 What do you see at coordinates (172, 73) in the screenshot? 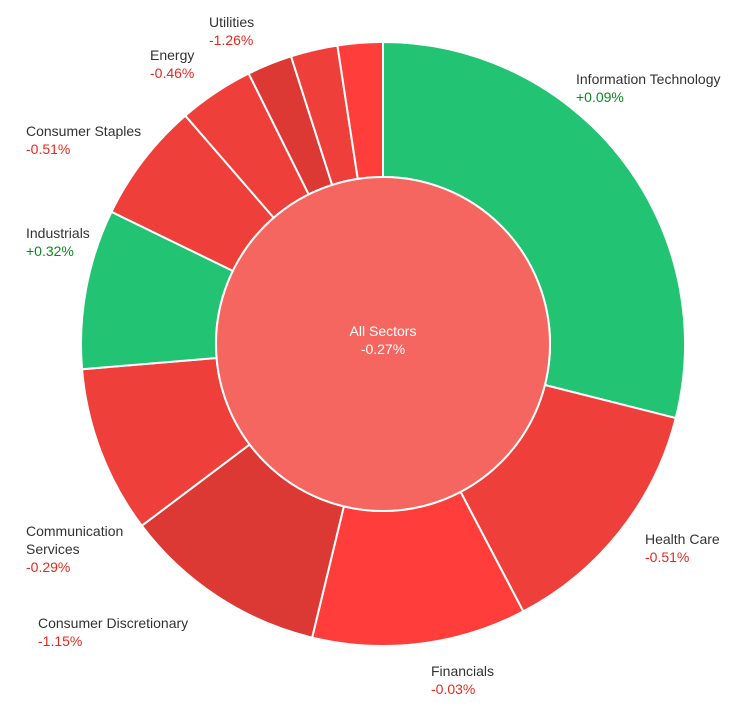
I see `label-change-energy: -0.46%` at bounding box center [172, 73].